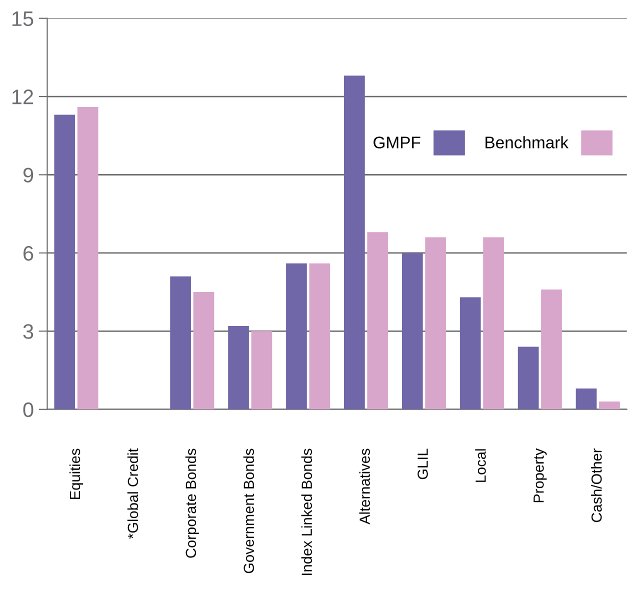 The width and height of the screenshot is (630, 611). I want to click on y-tick-label: 3, so click(28, 331).